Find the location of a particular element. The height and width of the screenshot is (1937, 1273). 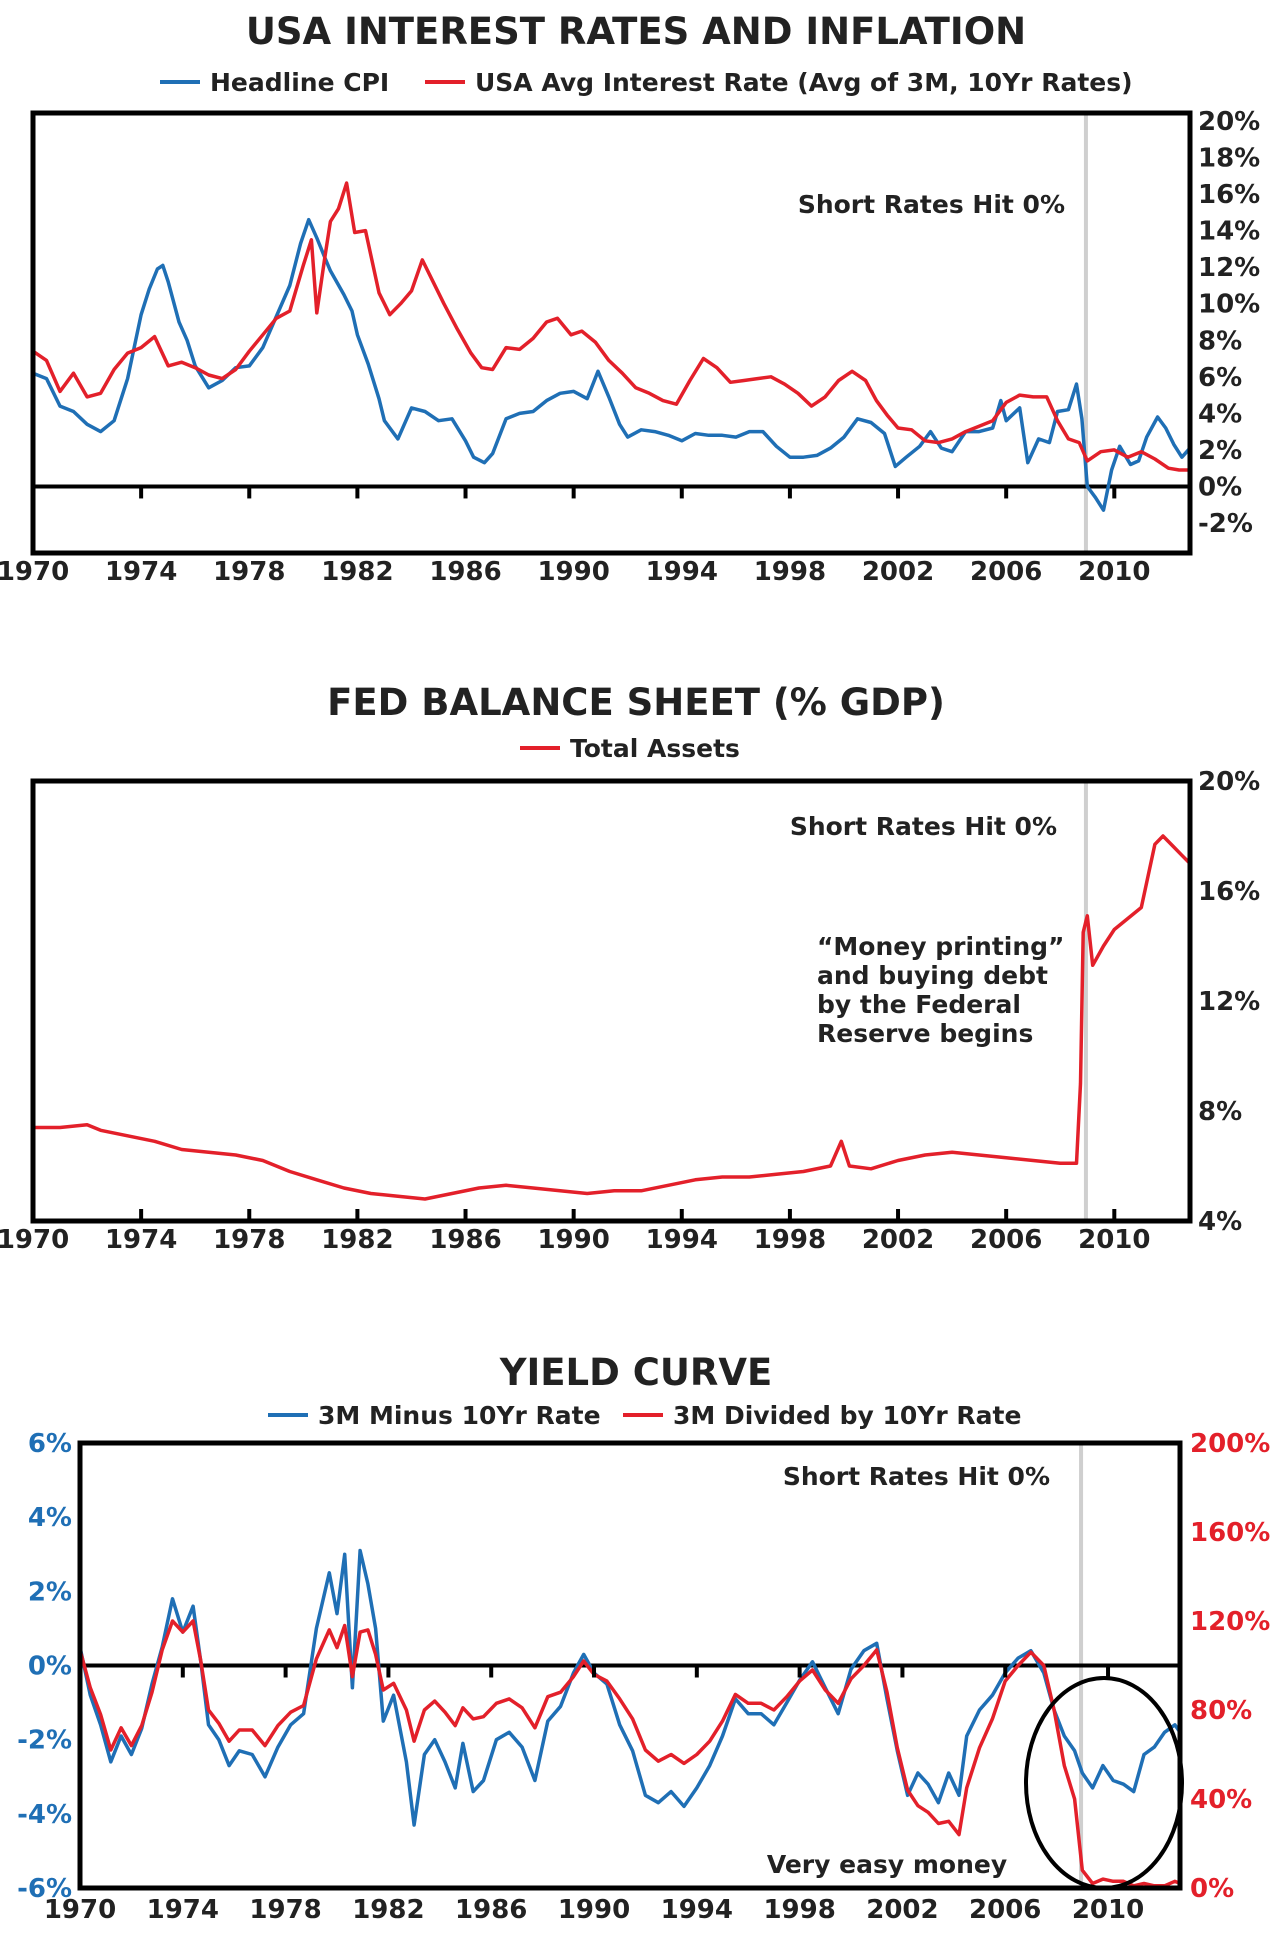

money-printing-line-2: and buying debt is located at coordinates (932, 975).